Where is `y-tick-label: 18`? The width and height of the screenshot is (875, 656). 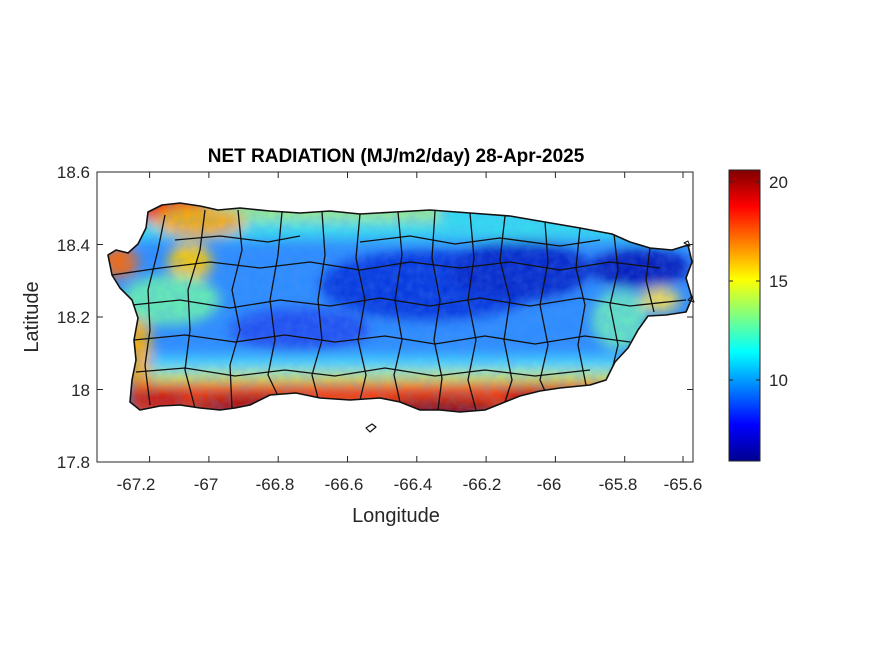
y-tick-label: 18 is located at coordinates (80, 390).